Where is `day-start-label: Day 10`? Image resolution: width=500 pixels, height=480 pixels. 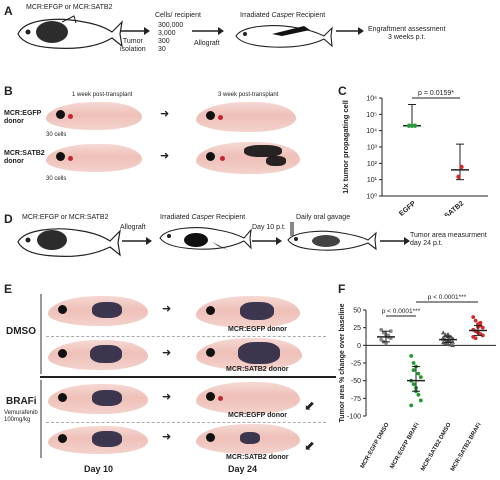
day-start-label: Day 10 is located at coordinates (99, 469).